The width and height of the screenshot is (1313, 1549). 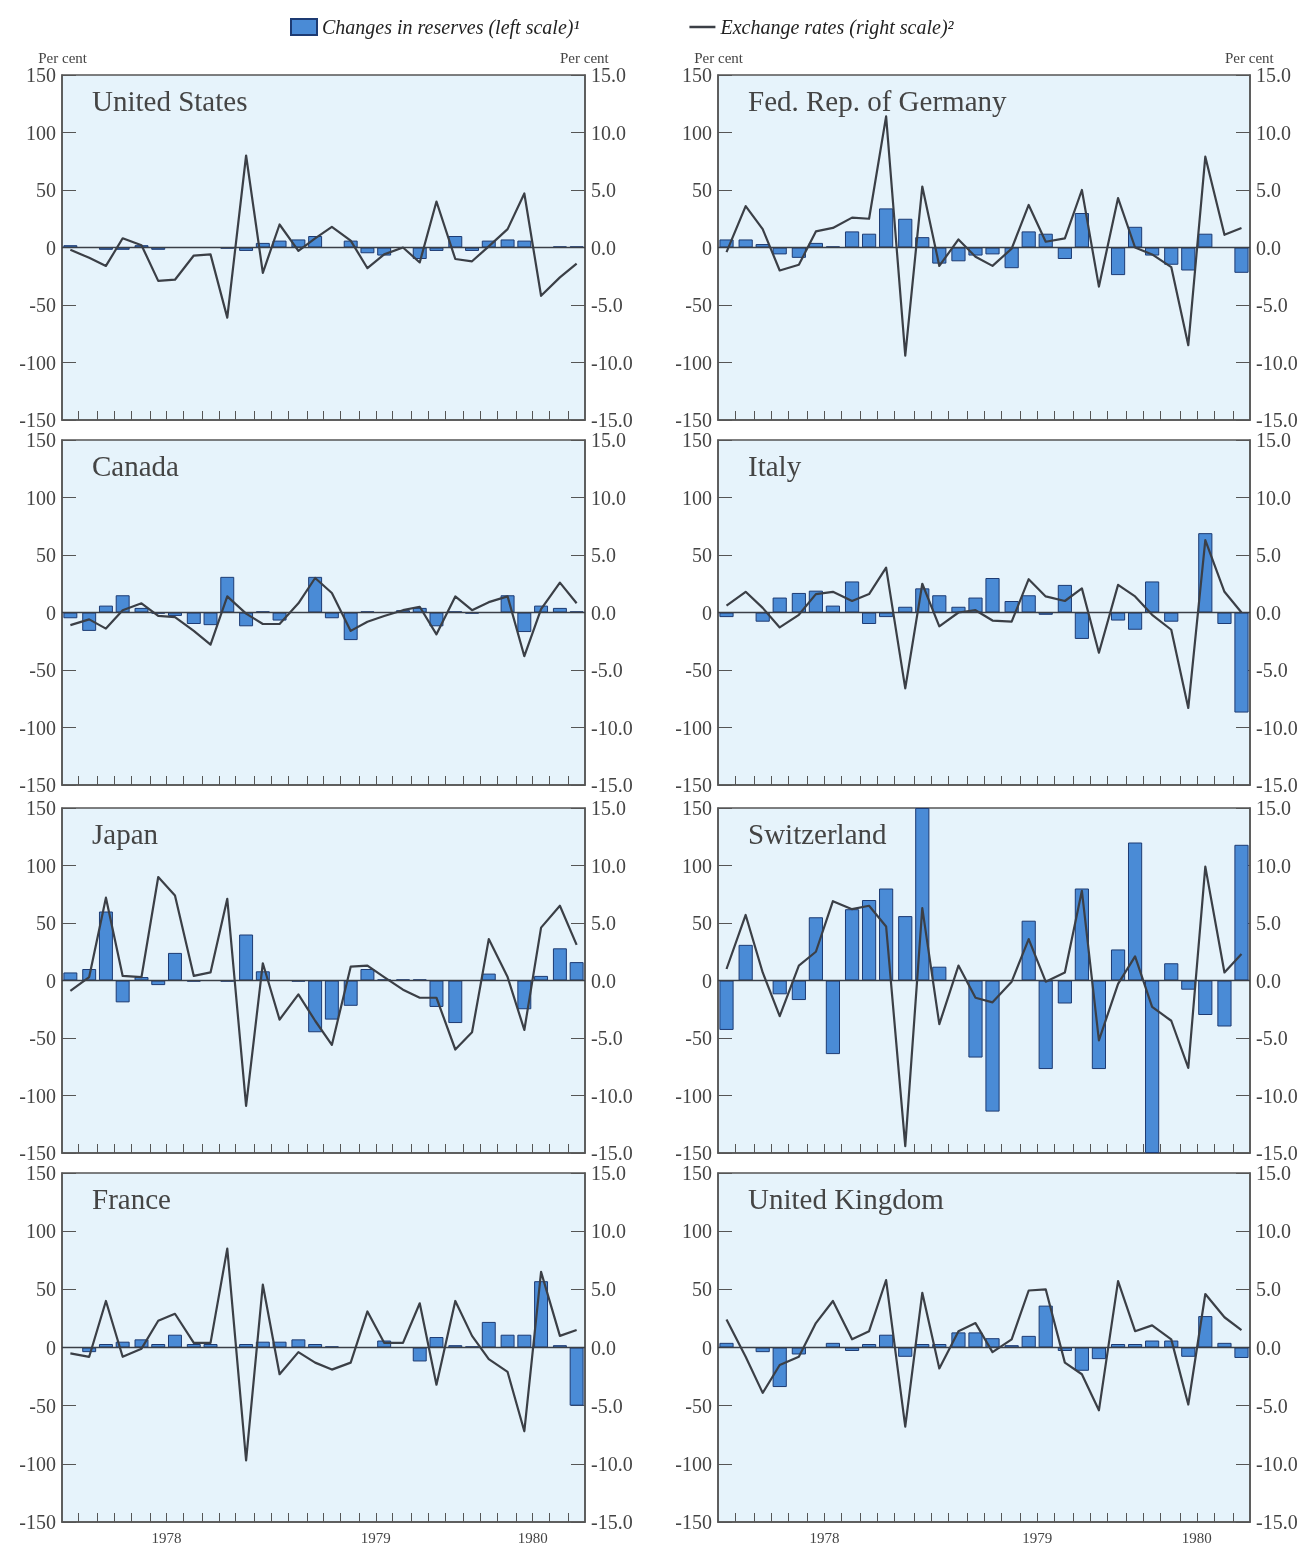 I want to click on x-tick-label: 1979, so click(x=375, y=1537).